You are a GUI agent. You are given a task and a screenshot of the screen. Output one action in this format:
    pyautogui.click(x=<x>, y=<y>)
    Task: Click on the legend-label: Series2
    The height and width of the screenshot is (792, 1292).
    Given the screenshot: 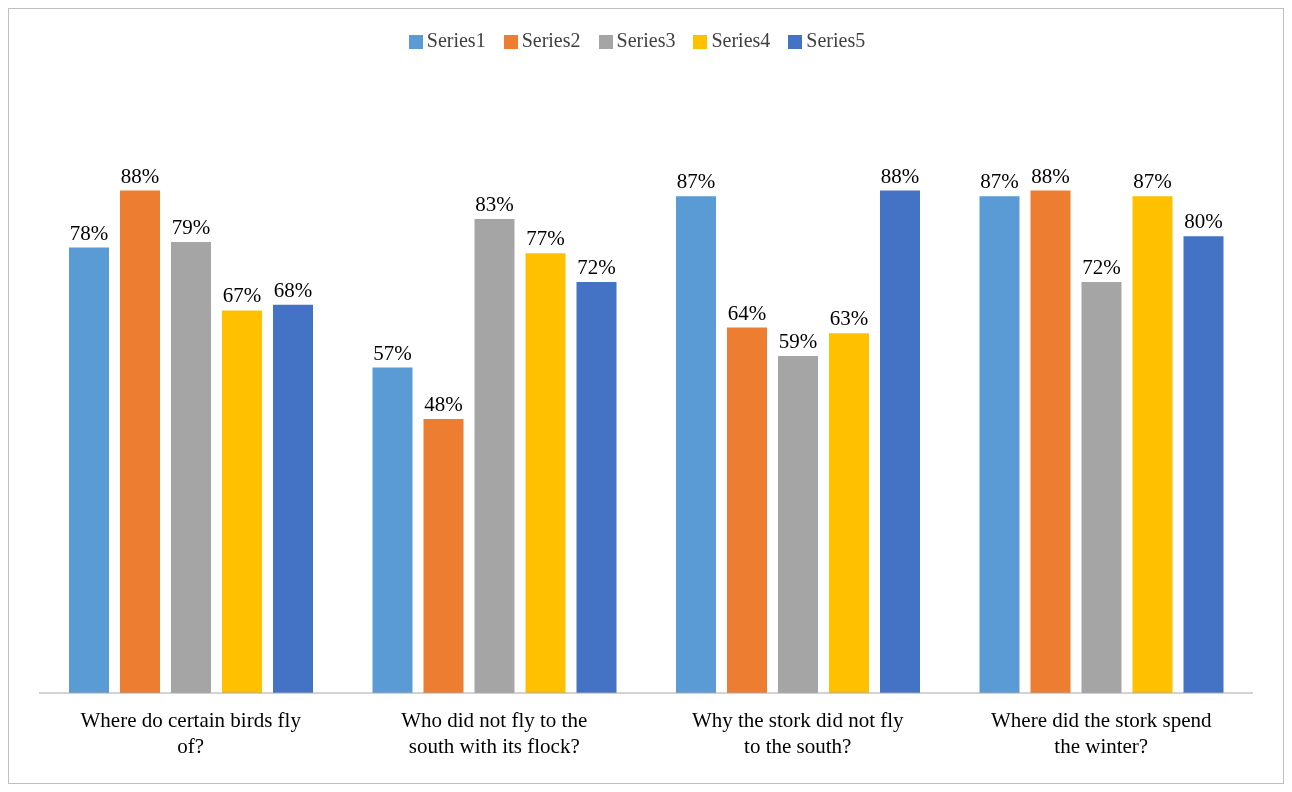 What is the action you would take?
    pyautogui.click(x=551, y=40)
    